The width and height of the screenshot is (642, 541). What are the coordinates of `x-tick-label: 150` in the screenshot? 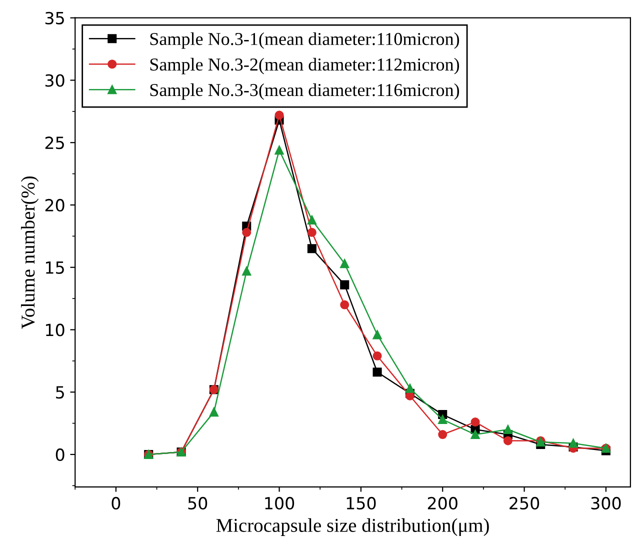 It's located at (361, 503).